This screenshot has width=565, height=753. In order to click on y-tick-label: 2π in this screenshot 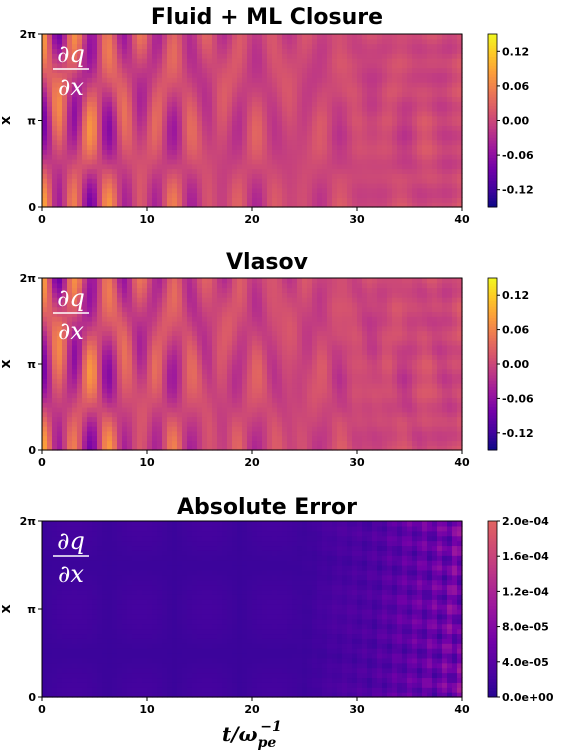, I will do `click(28, 34)`.